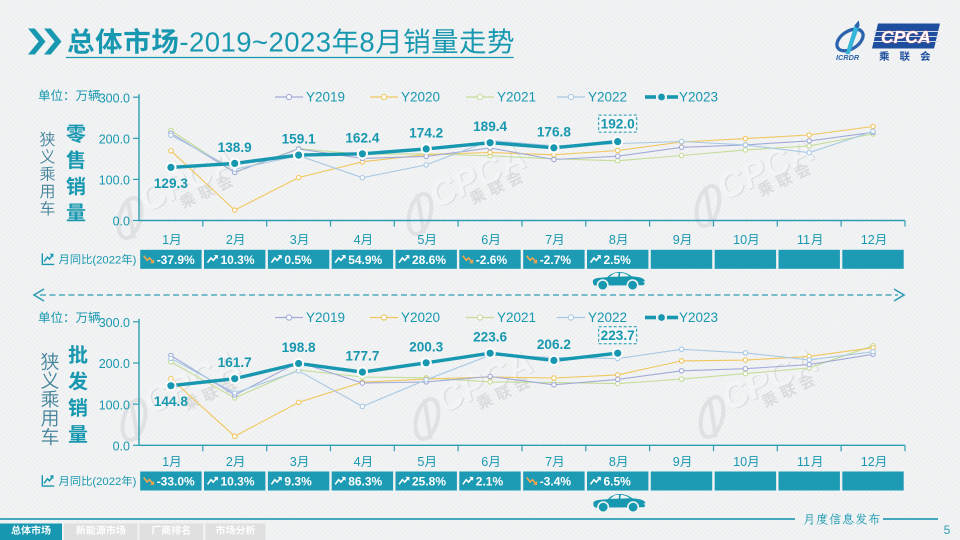 The image size is (960, 540). What do you see at coordinates (618, 482) in the screenshot?
I see `svg-text: 6.5%` at bounding box center [618, 482].